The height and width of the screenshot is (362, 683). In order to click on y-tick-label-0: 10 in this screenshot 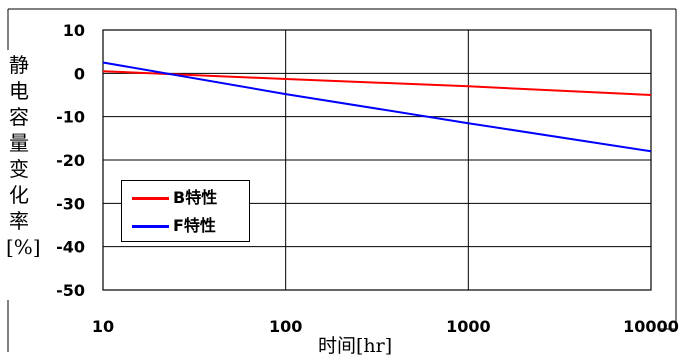, I will do `click(74, 30)`.